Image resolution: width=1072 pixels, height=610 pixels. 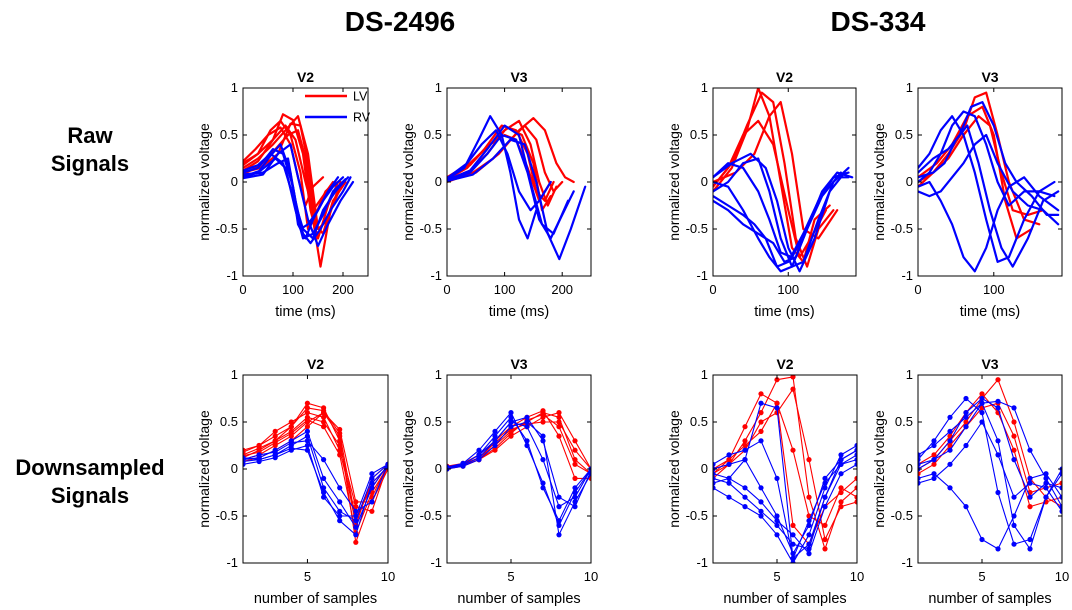 I want to click on y-tick-label: 1, so click(x=438, y=87).